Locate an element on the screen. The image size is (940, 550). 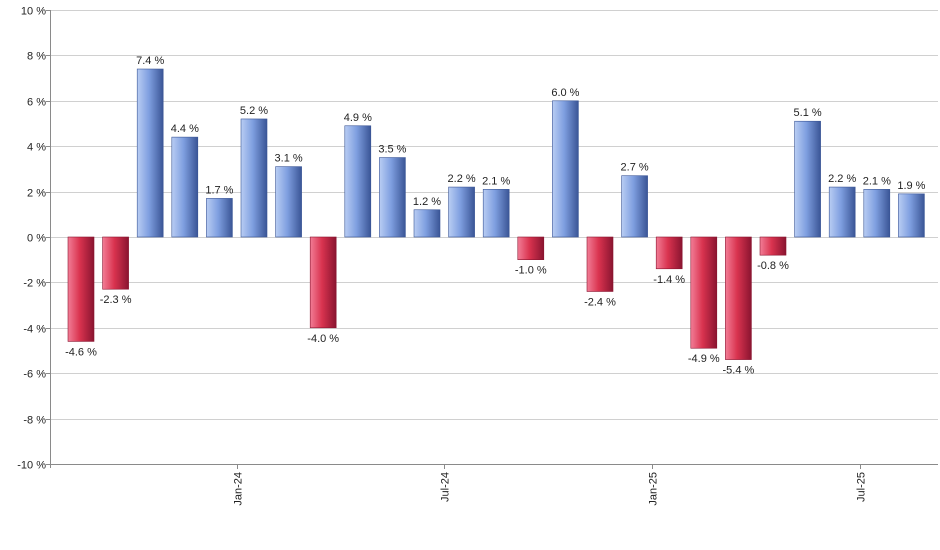
data-label: -2.4 % is located at coordinates (600, 302).